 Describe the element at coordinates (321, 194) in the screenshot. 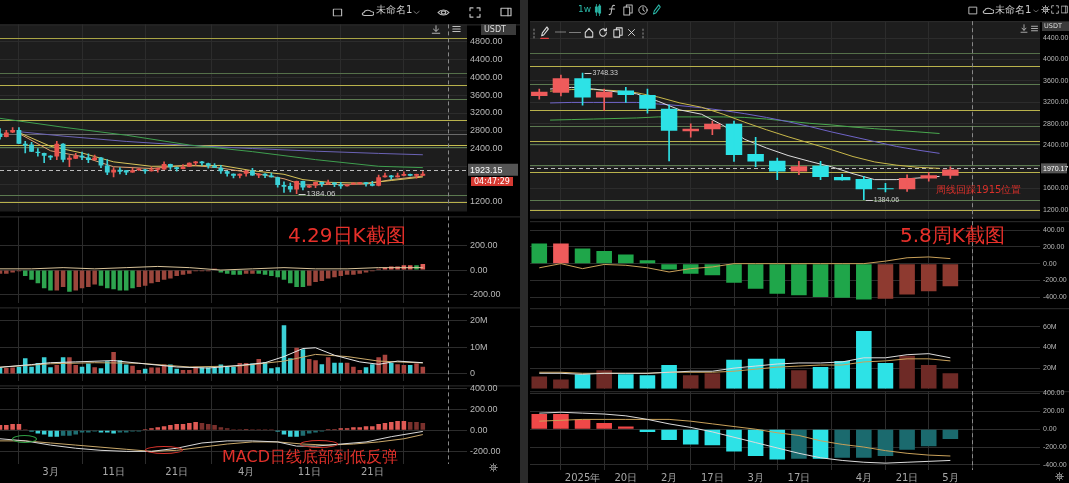

I see `annotation: 1384.06` at that location.